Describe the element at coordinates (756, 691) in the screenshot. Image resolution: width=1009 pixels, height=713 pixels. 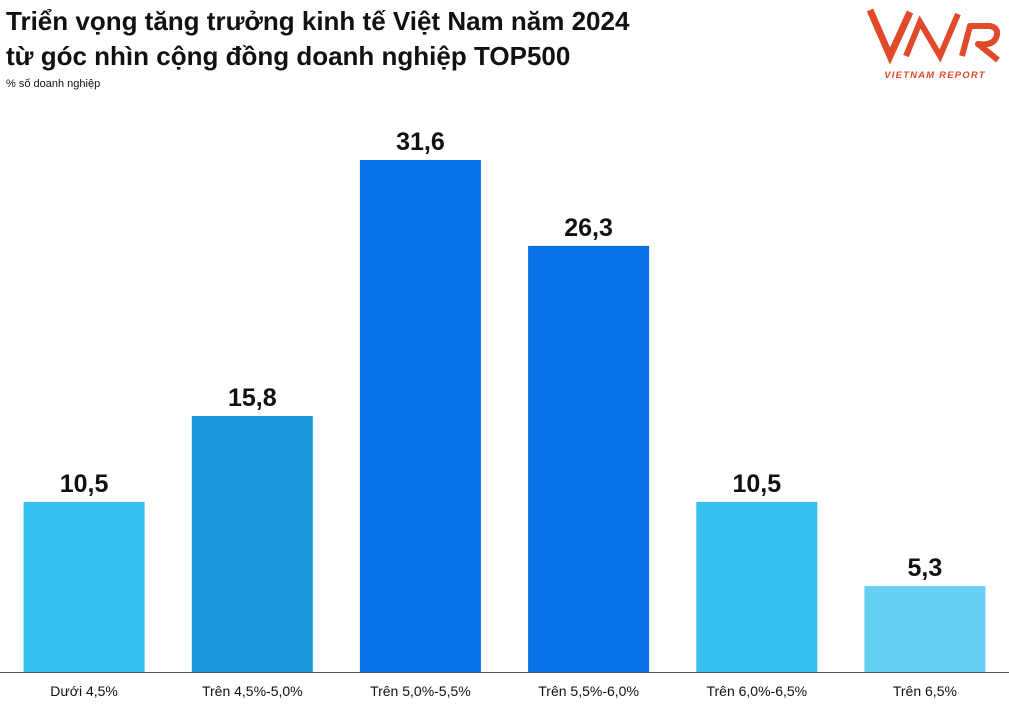
I see `category-label-5: Trên 6,0%-6,5%` at that location.